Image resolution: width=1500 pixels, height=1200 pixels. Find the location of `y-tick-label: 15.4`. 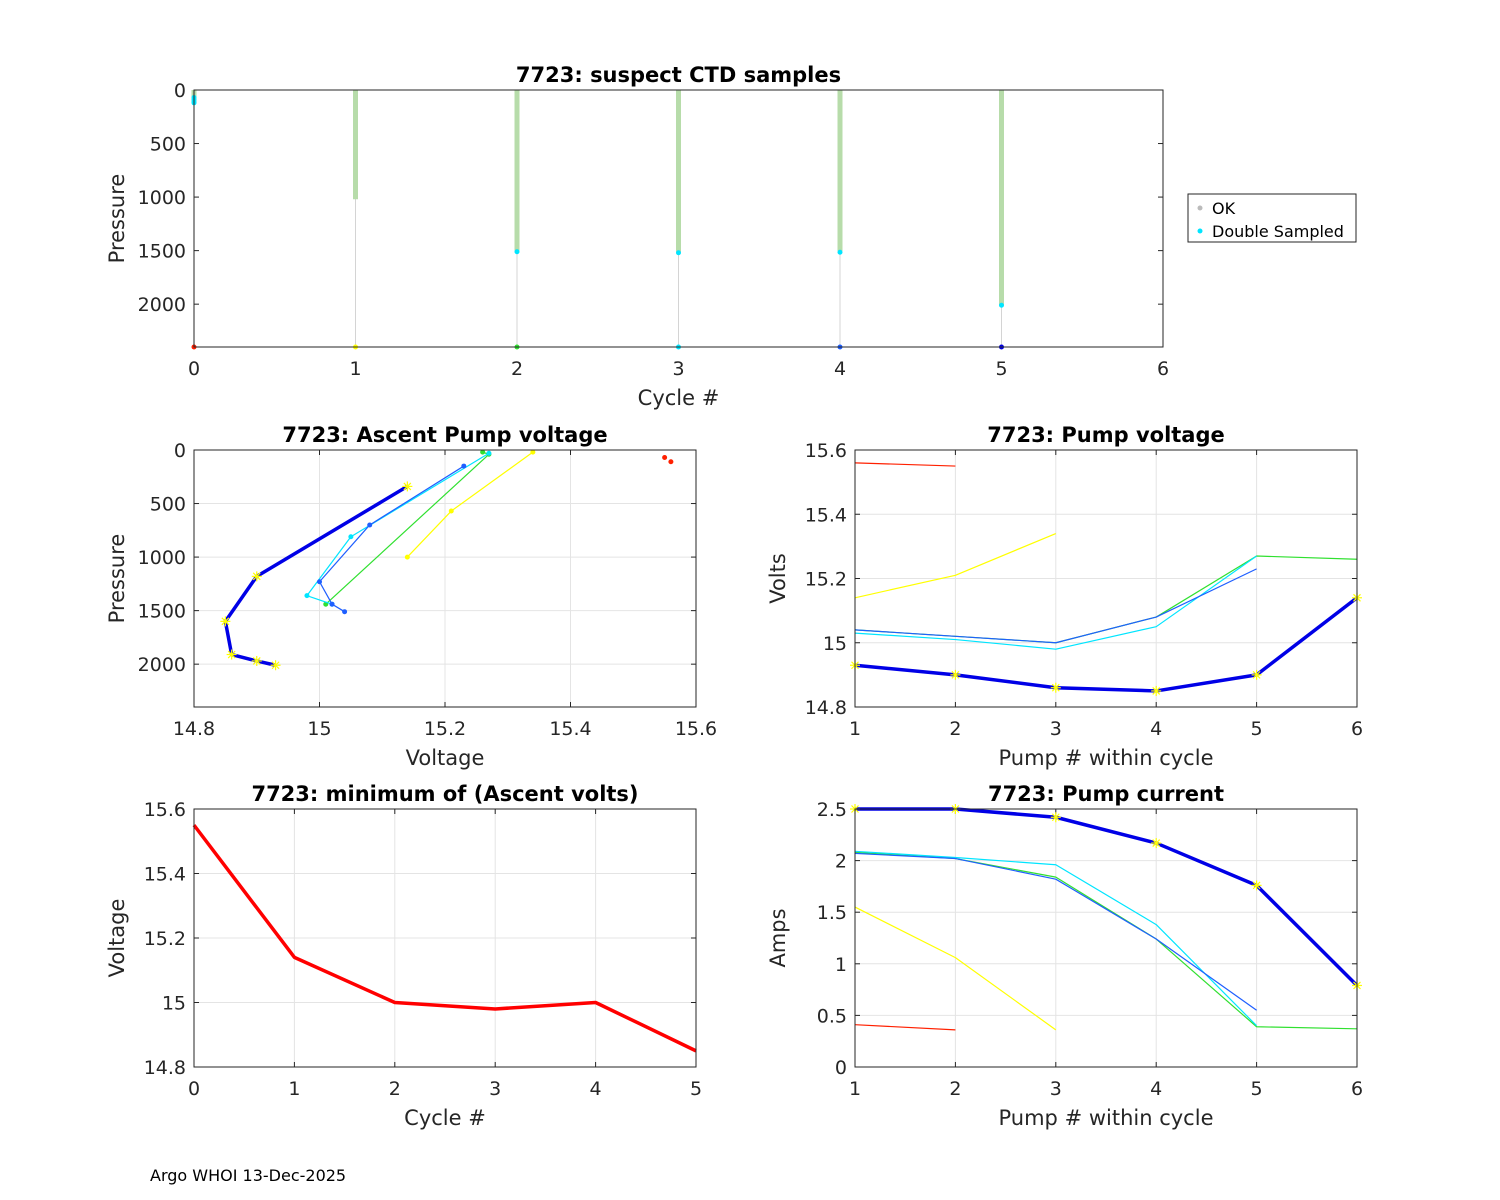

y-tick-label: 15.4 is located at coordinates (826, 515).